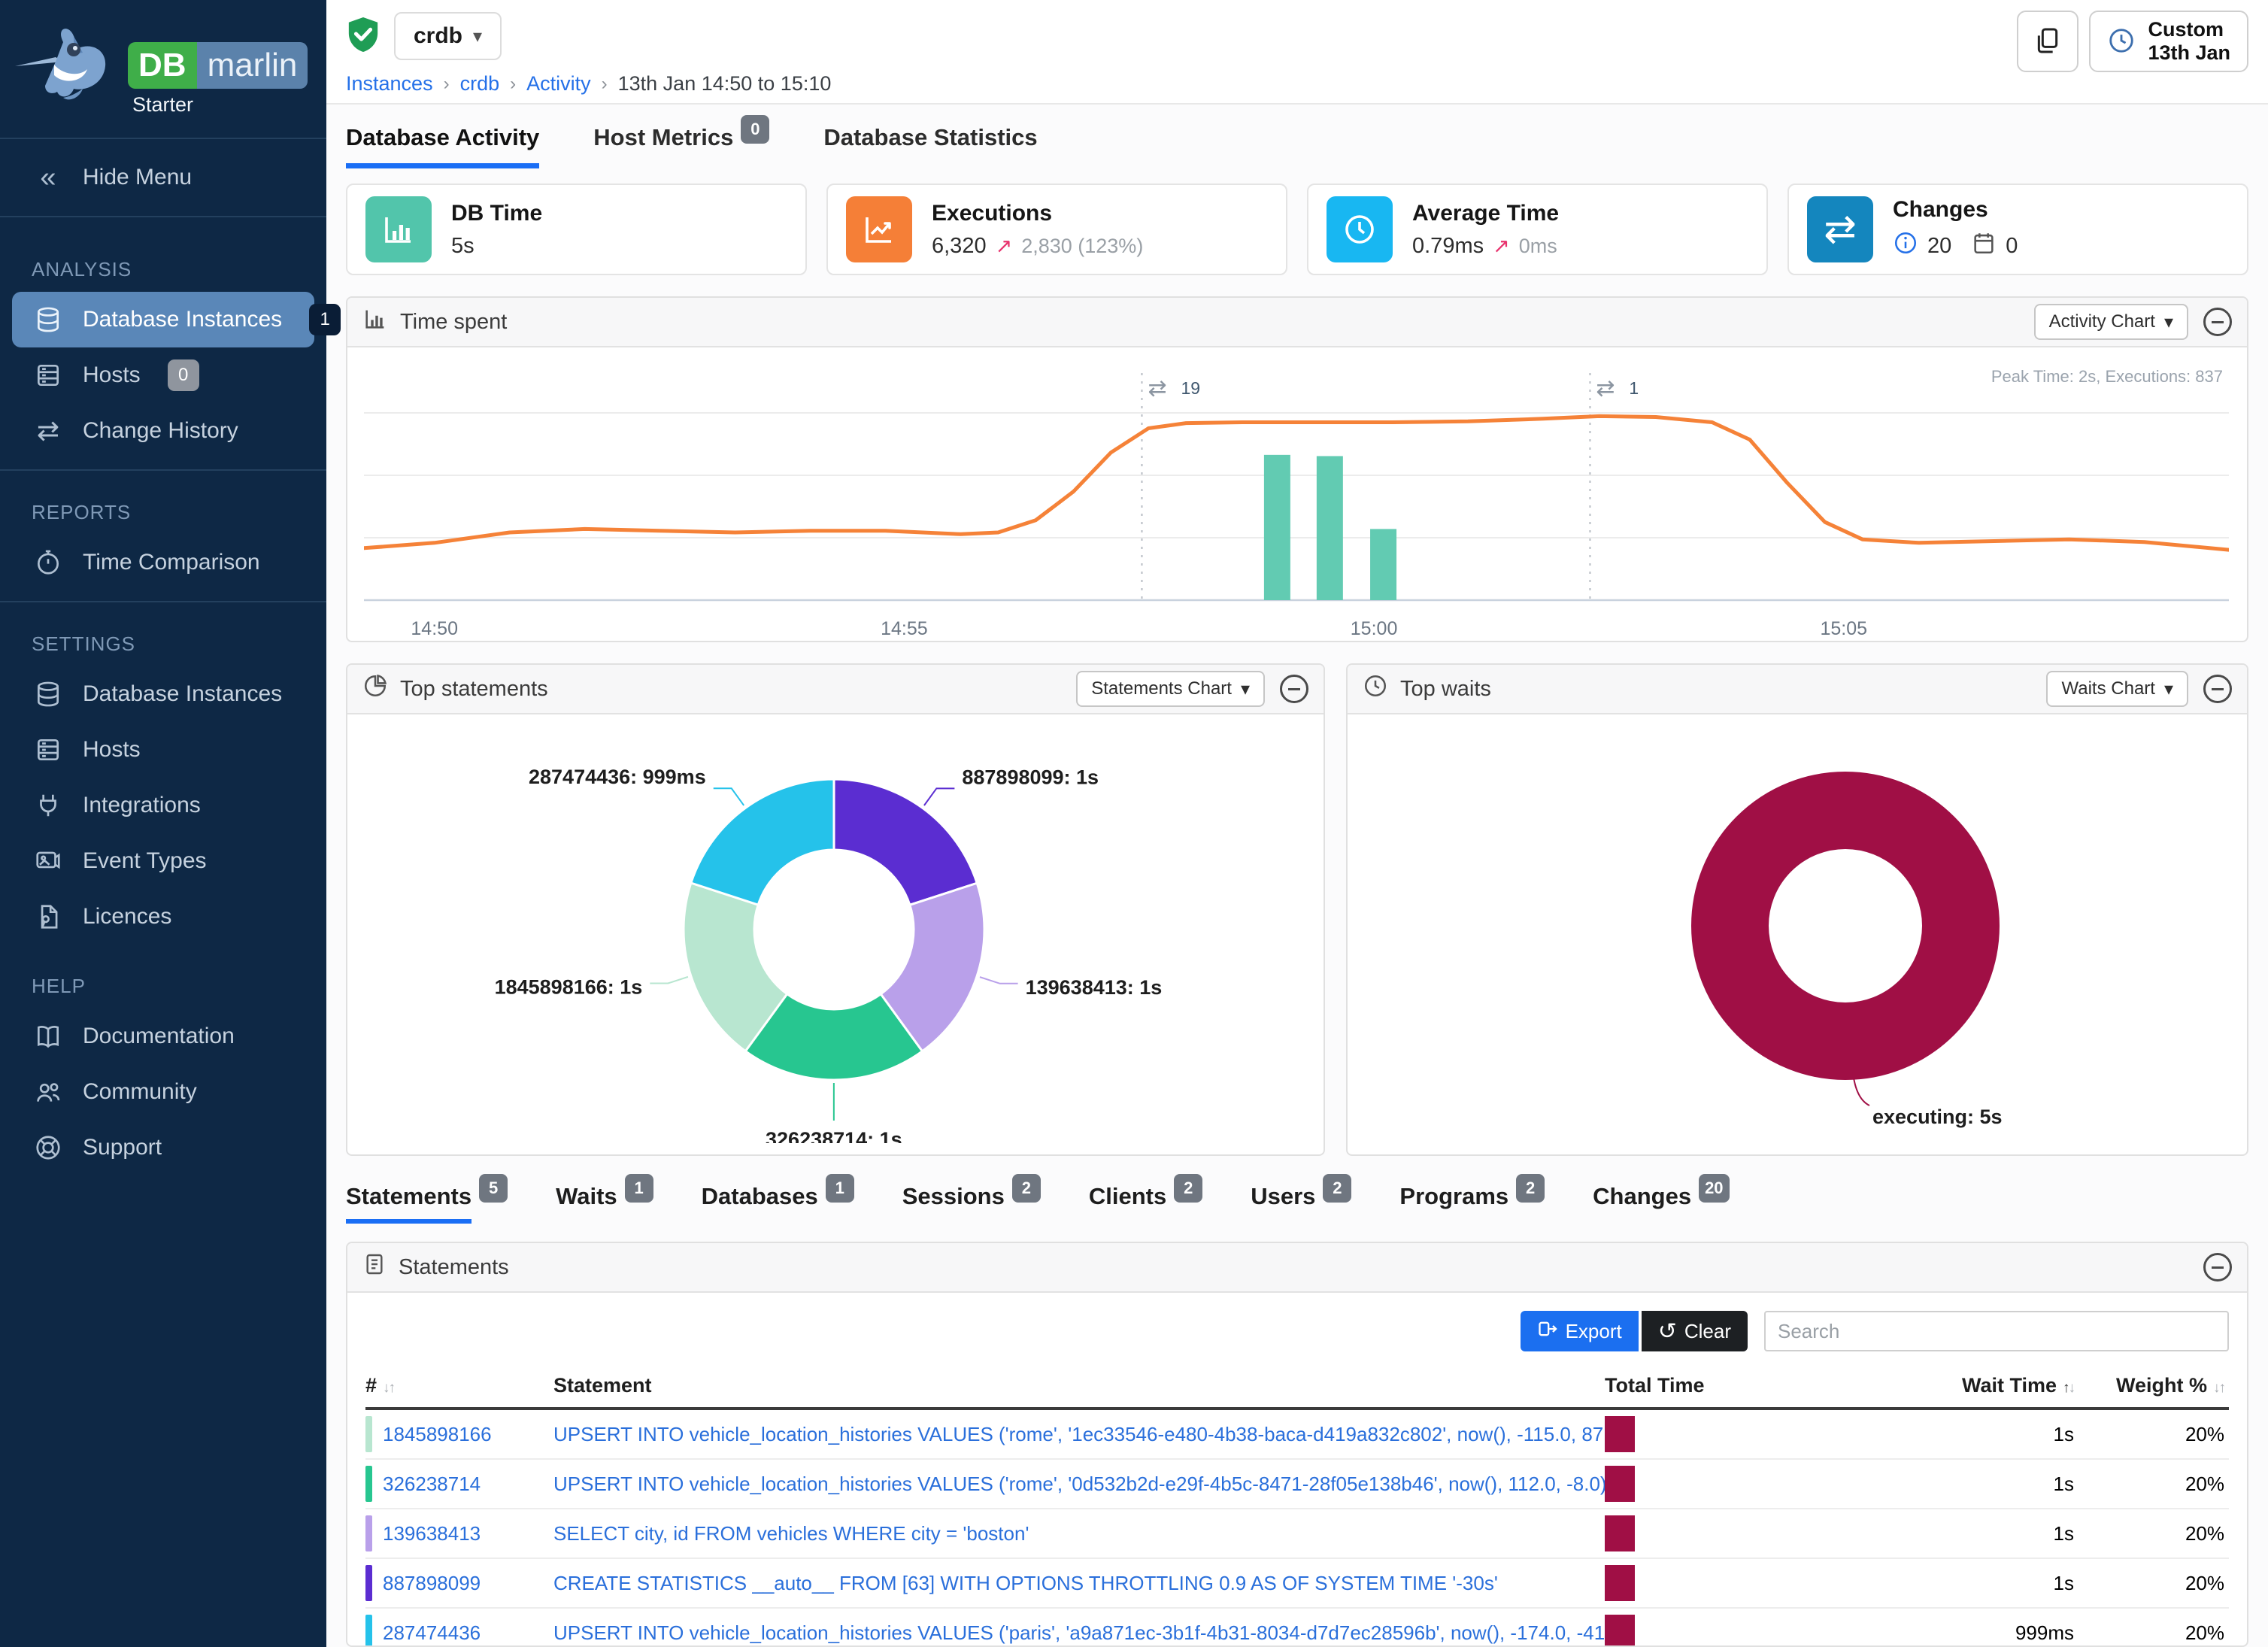 This screenshot has width=2268, height=1647. I want to click on support-icon, so click(48, 1147).